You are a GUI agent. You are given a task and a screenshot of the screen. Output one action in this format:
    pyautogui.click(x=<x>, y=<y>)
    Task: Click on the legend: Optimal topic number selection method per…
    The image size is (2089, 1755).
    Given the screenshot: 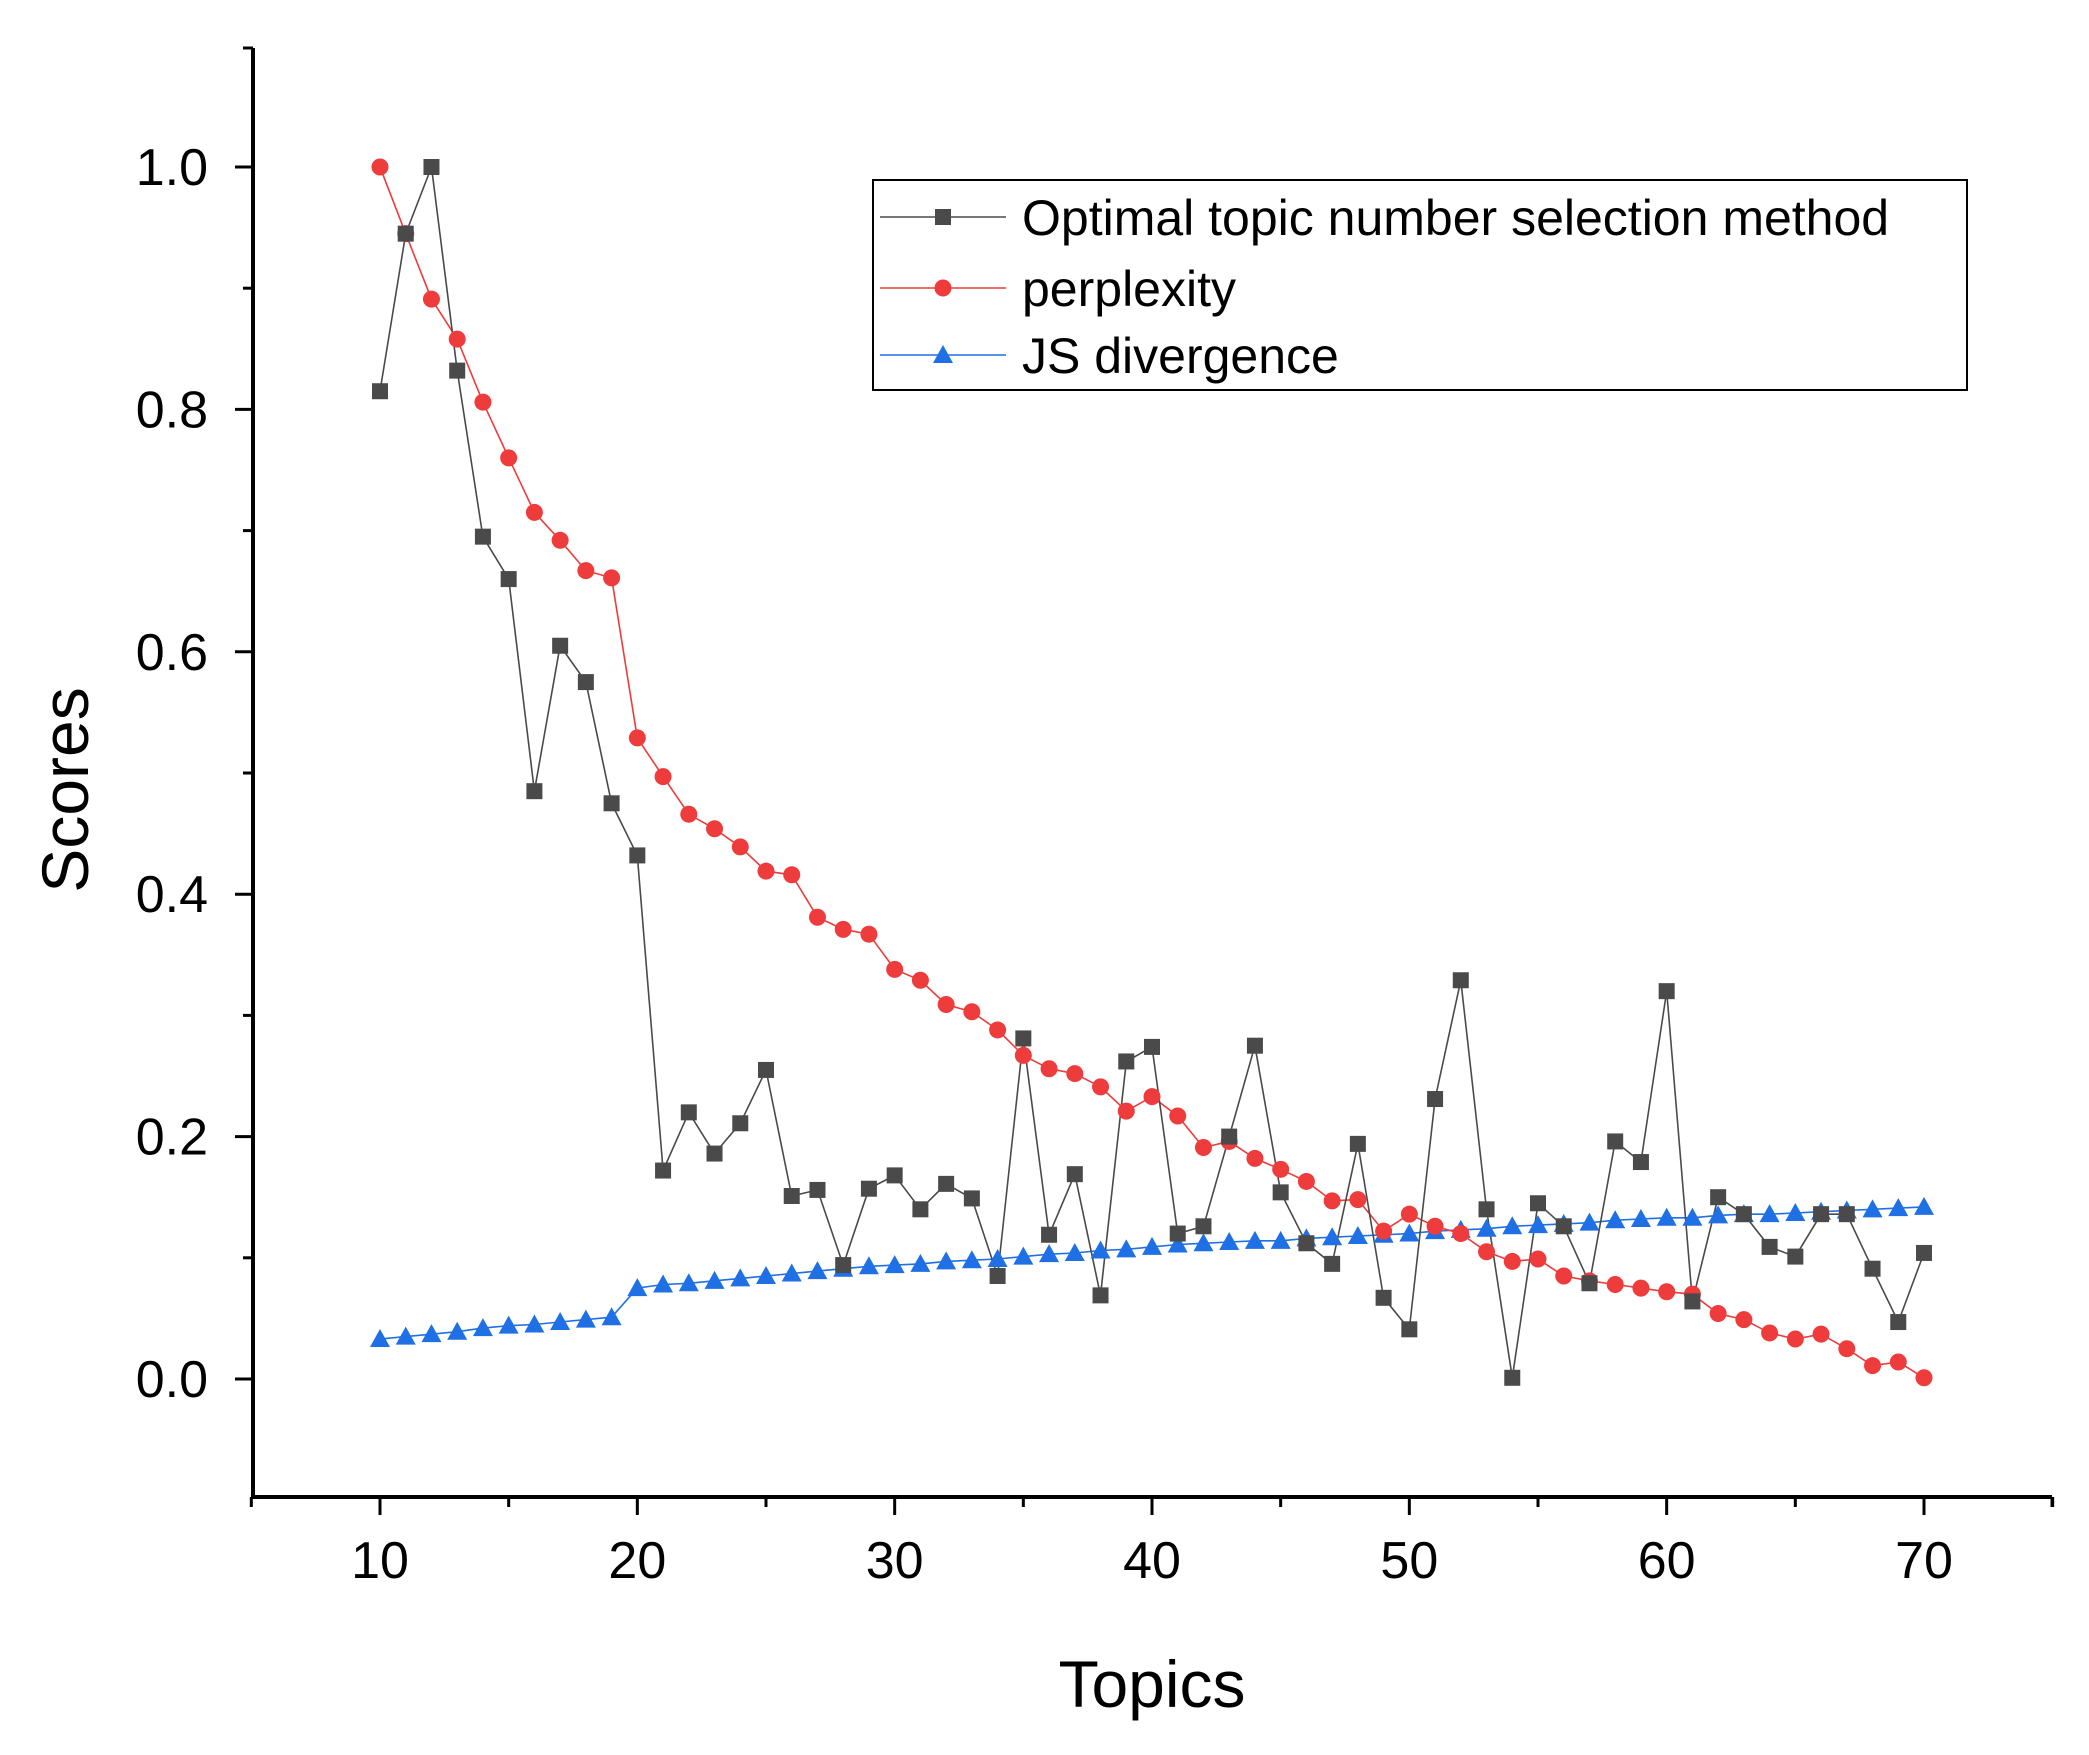 What is the action you would take?
    pyautogui.click(x=1420, y=285)
    